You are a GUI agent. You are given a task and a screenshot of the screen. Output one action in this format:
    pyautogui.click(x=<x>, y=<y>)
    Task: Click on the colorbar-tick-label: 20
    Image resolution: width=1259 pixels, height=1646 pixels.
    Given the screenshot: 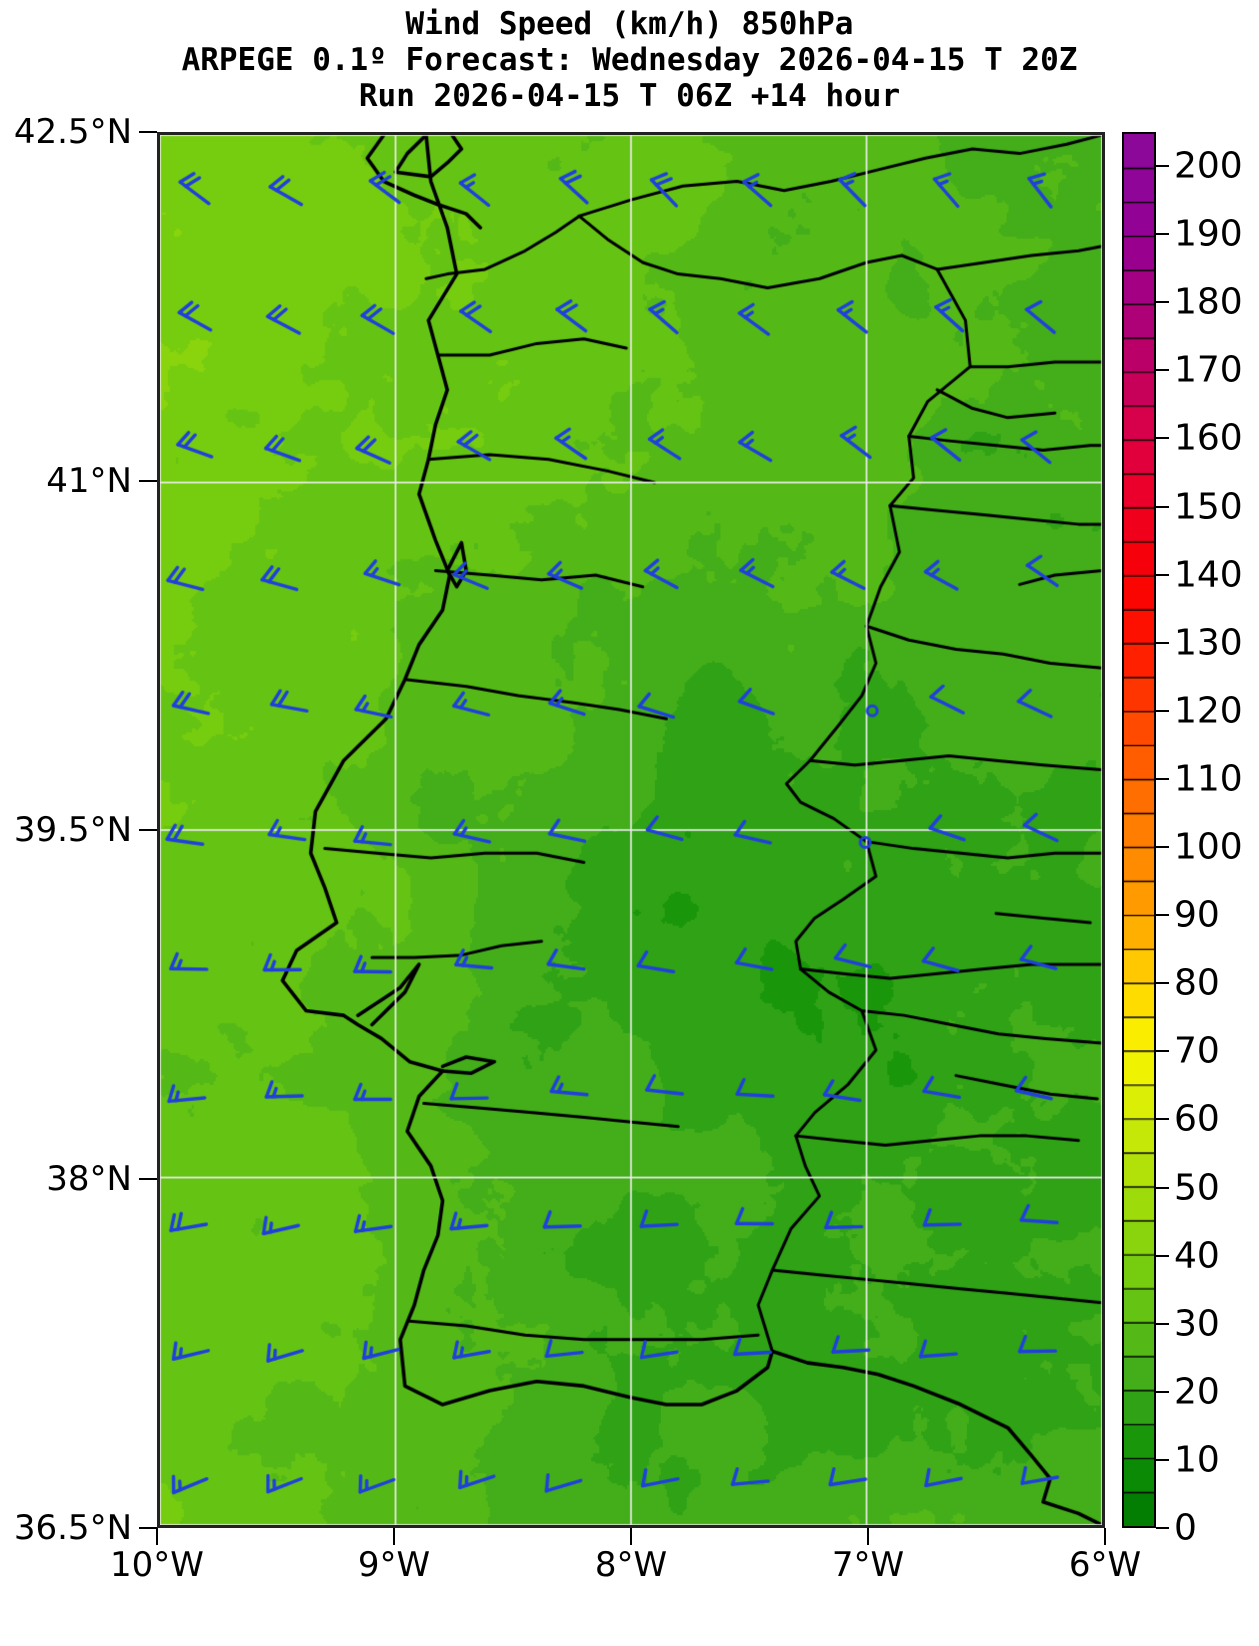 What is the action you would take?
    pyautogui.click(x=1197, y=1392)
    